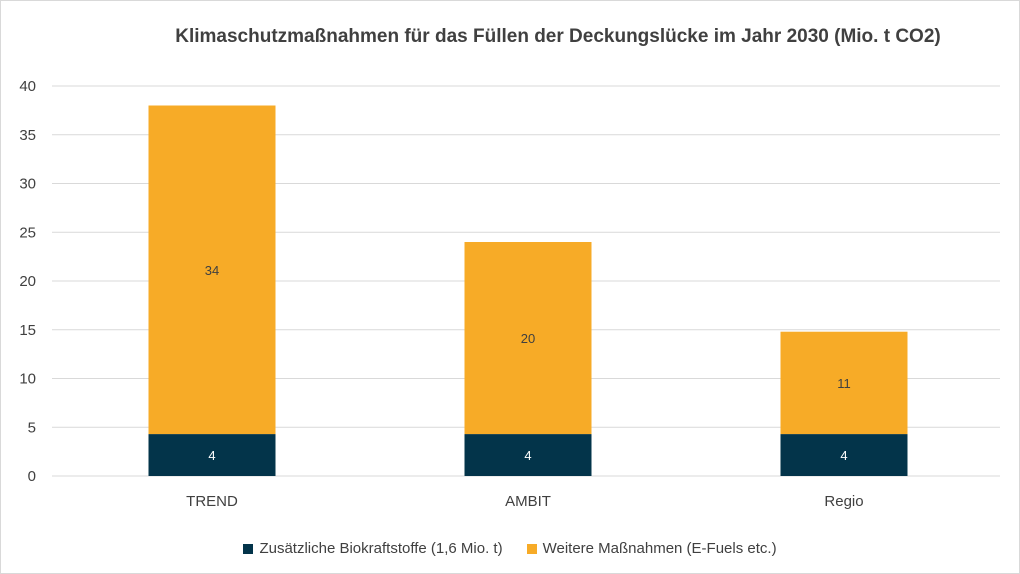 The width and height of the screenshot is (1020, 574). I want to click on data-label-ambit-series-0: 4, so click(527, 455).